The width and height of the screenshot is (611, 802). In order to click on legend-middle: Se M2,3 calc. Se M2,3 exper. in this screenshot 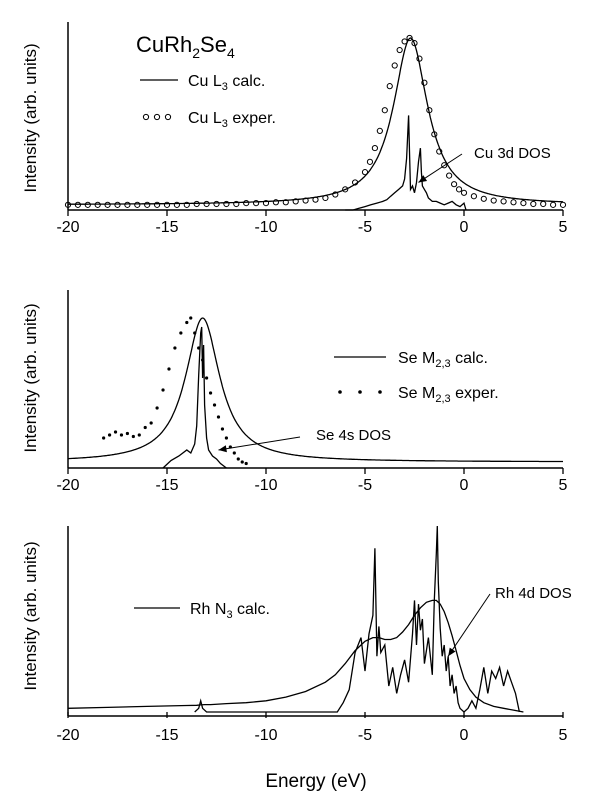, I will do `click(416, 377)`.